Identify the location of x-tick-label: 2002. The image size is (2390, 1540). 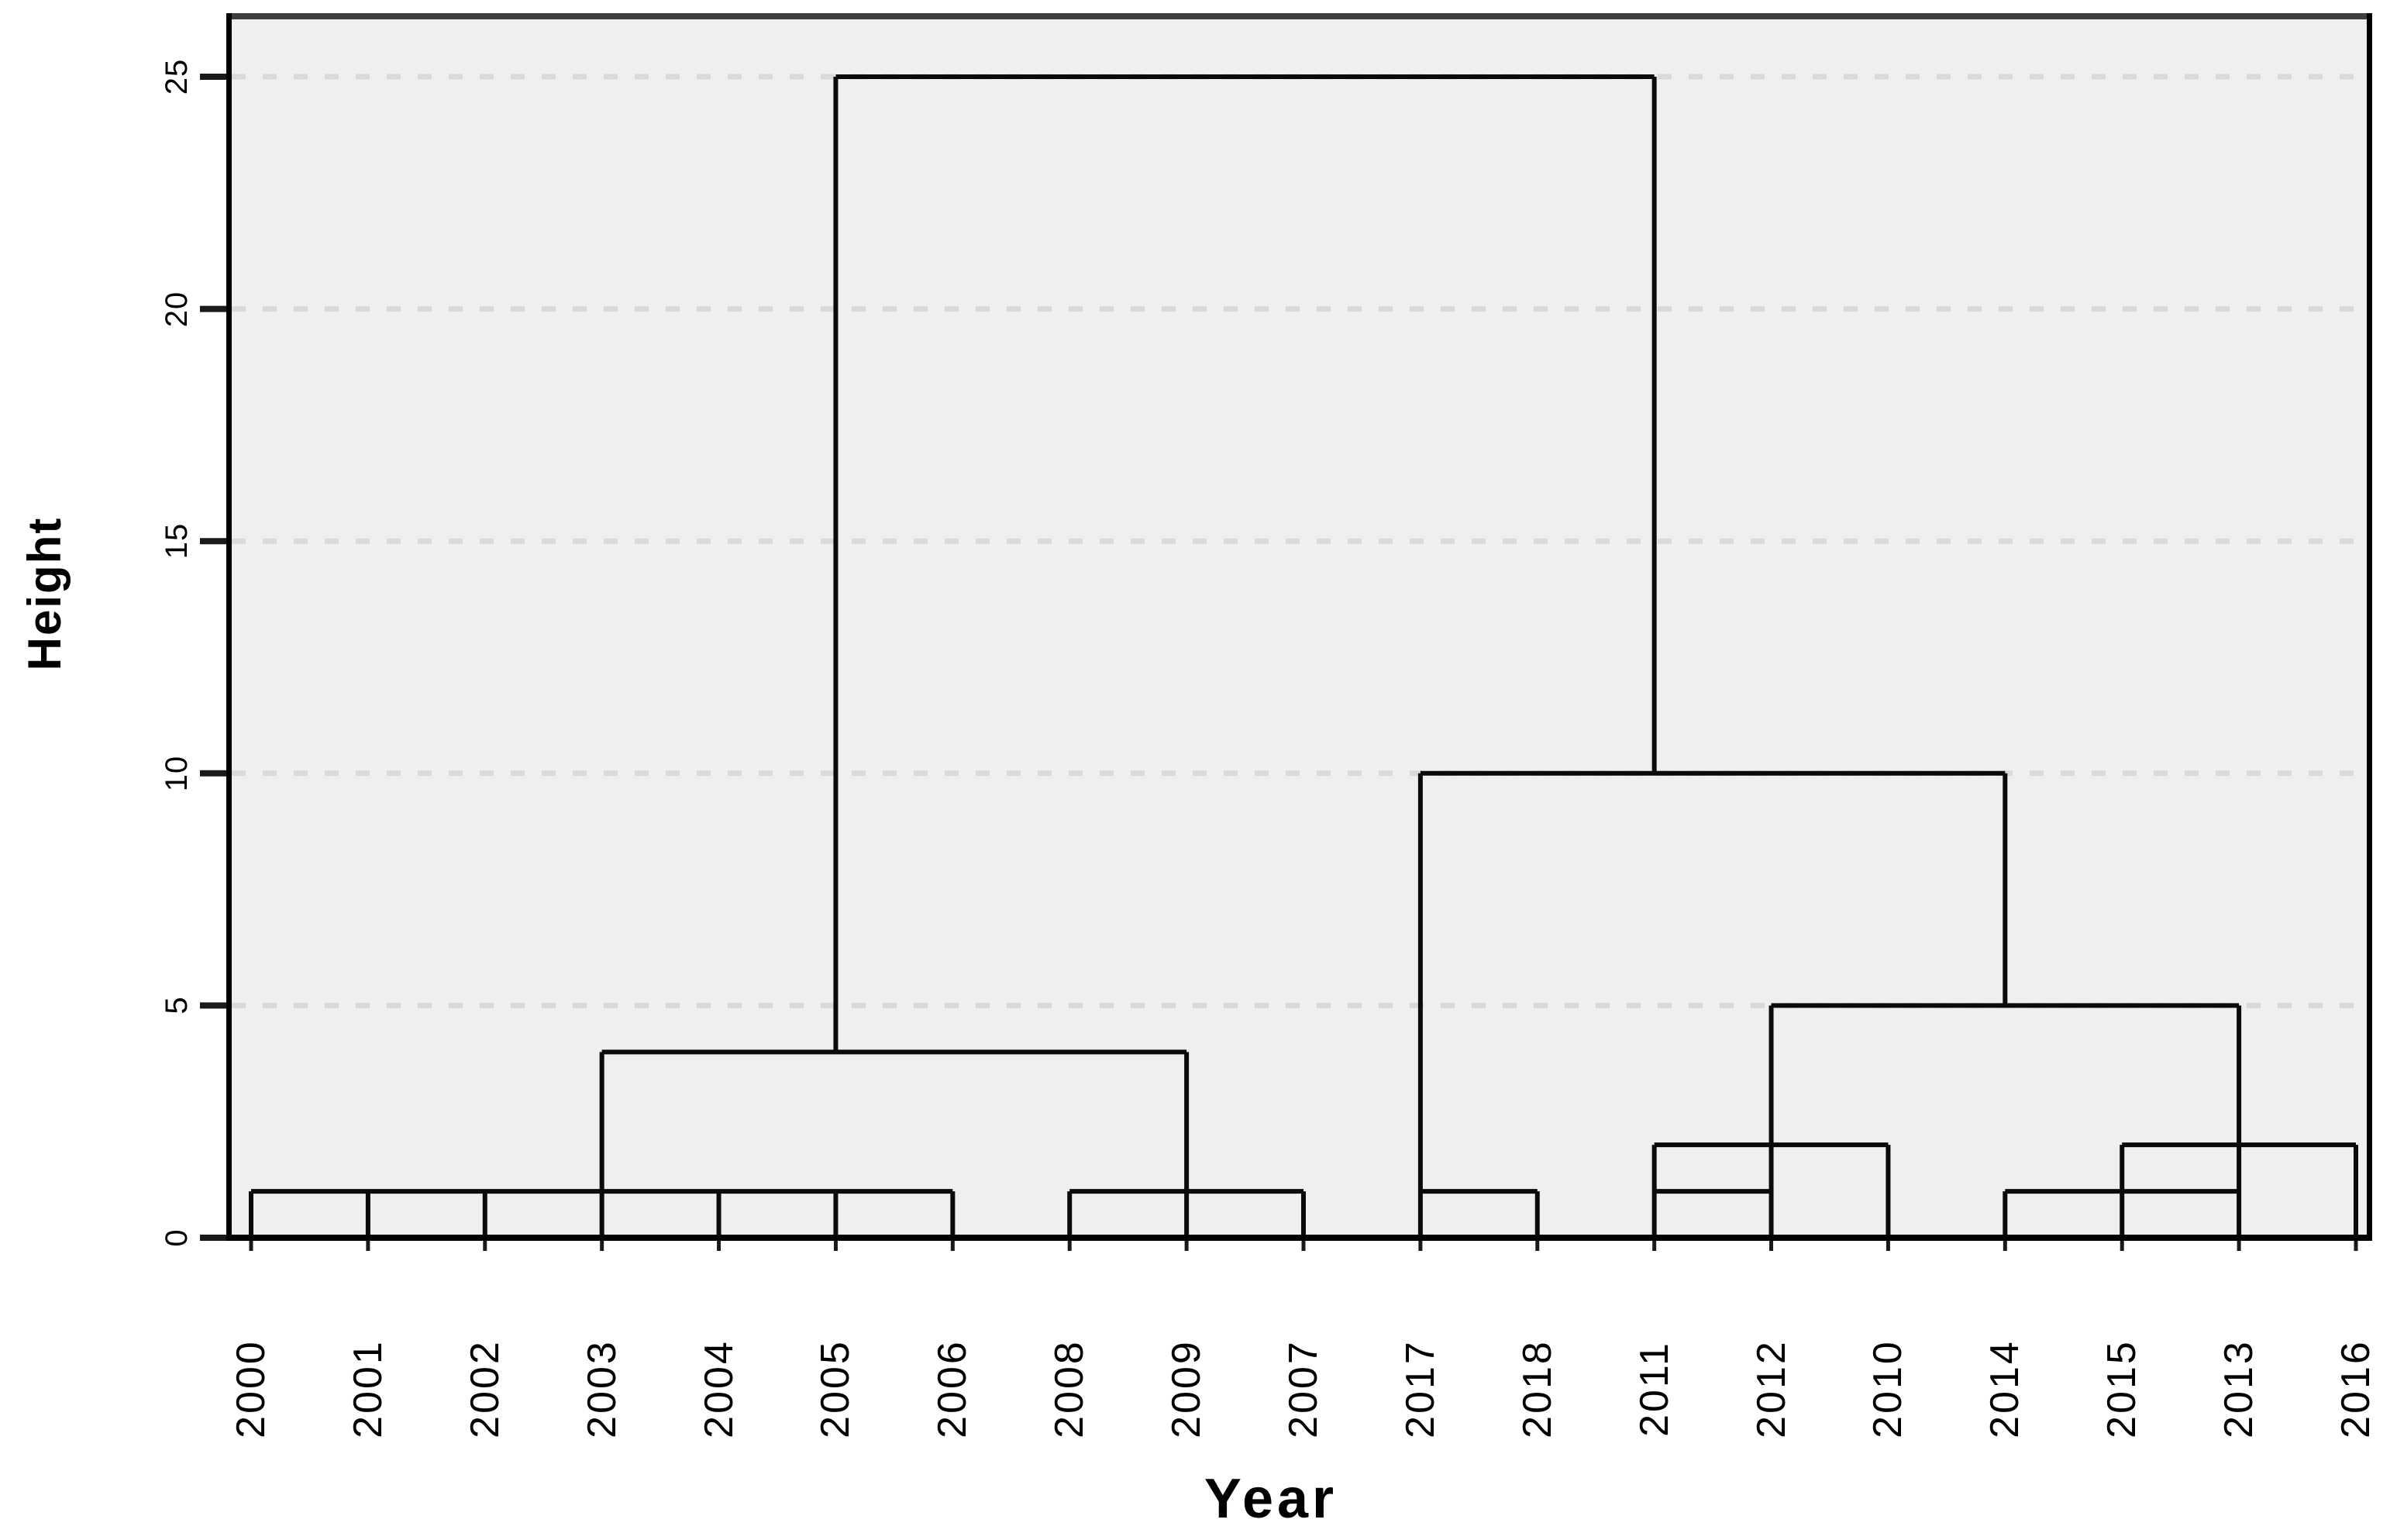
(485, 1388).